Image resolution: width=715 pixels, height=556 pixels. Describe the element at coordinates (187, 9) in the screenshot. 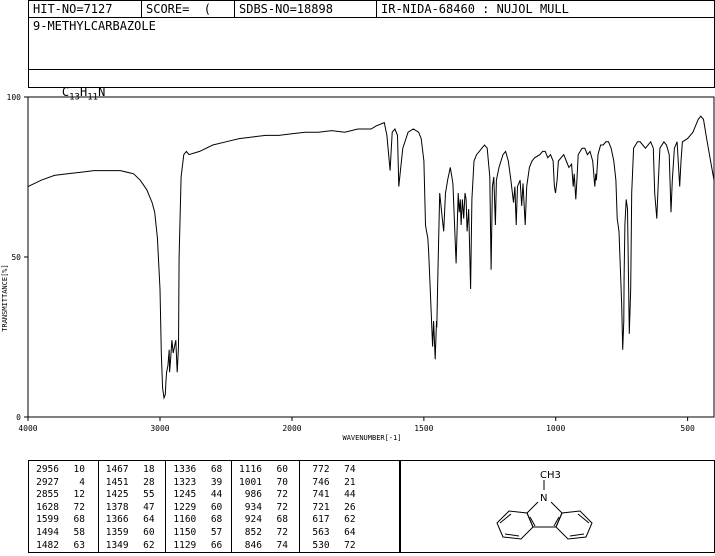

I see `score-field: SCORE= ( )` at that location.